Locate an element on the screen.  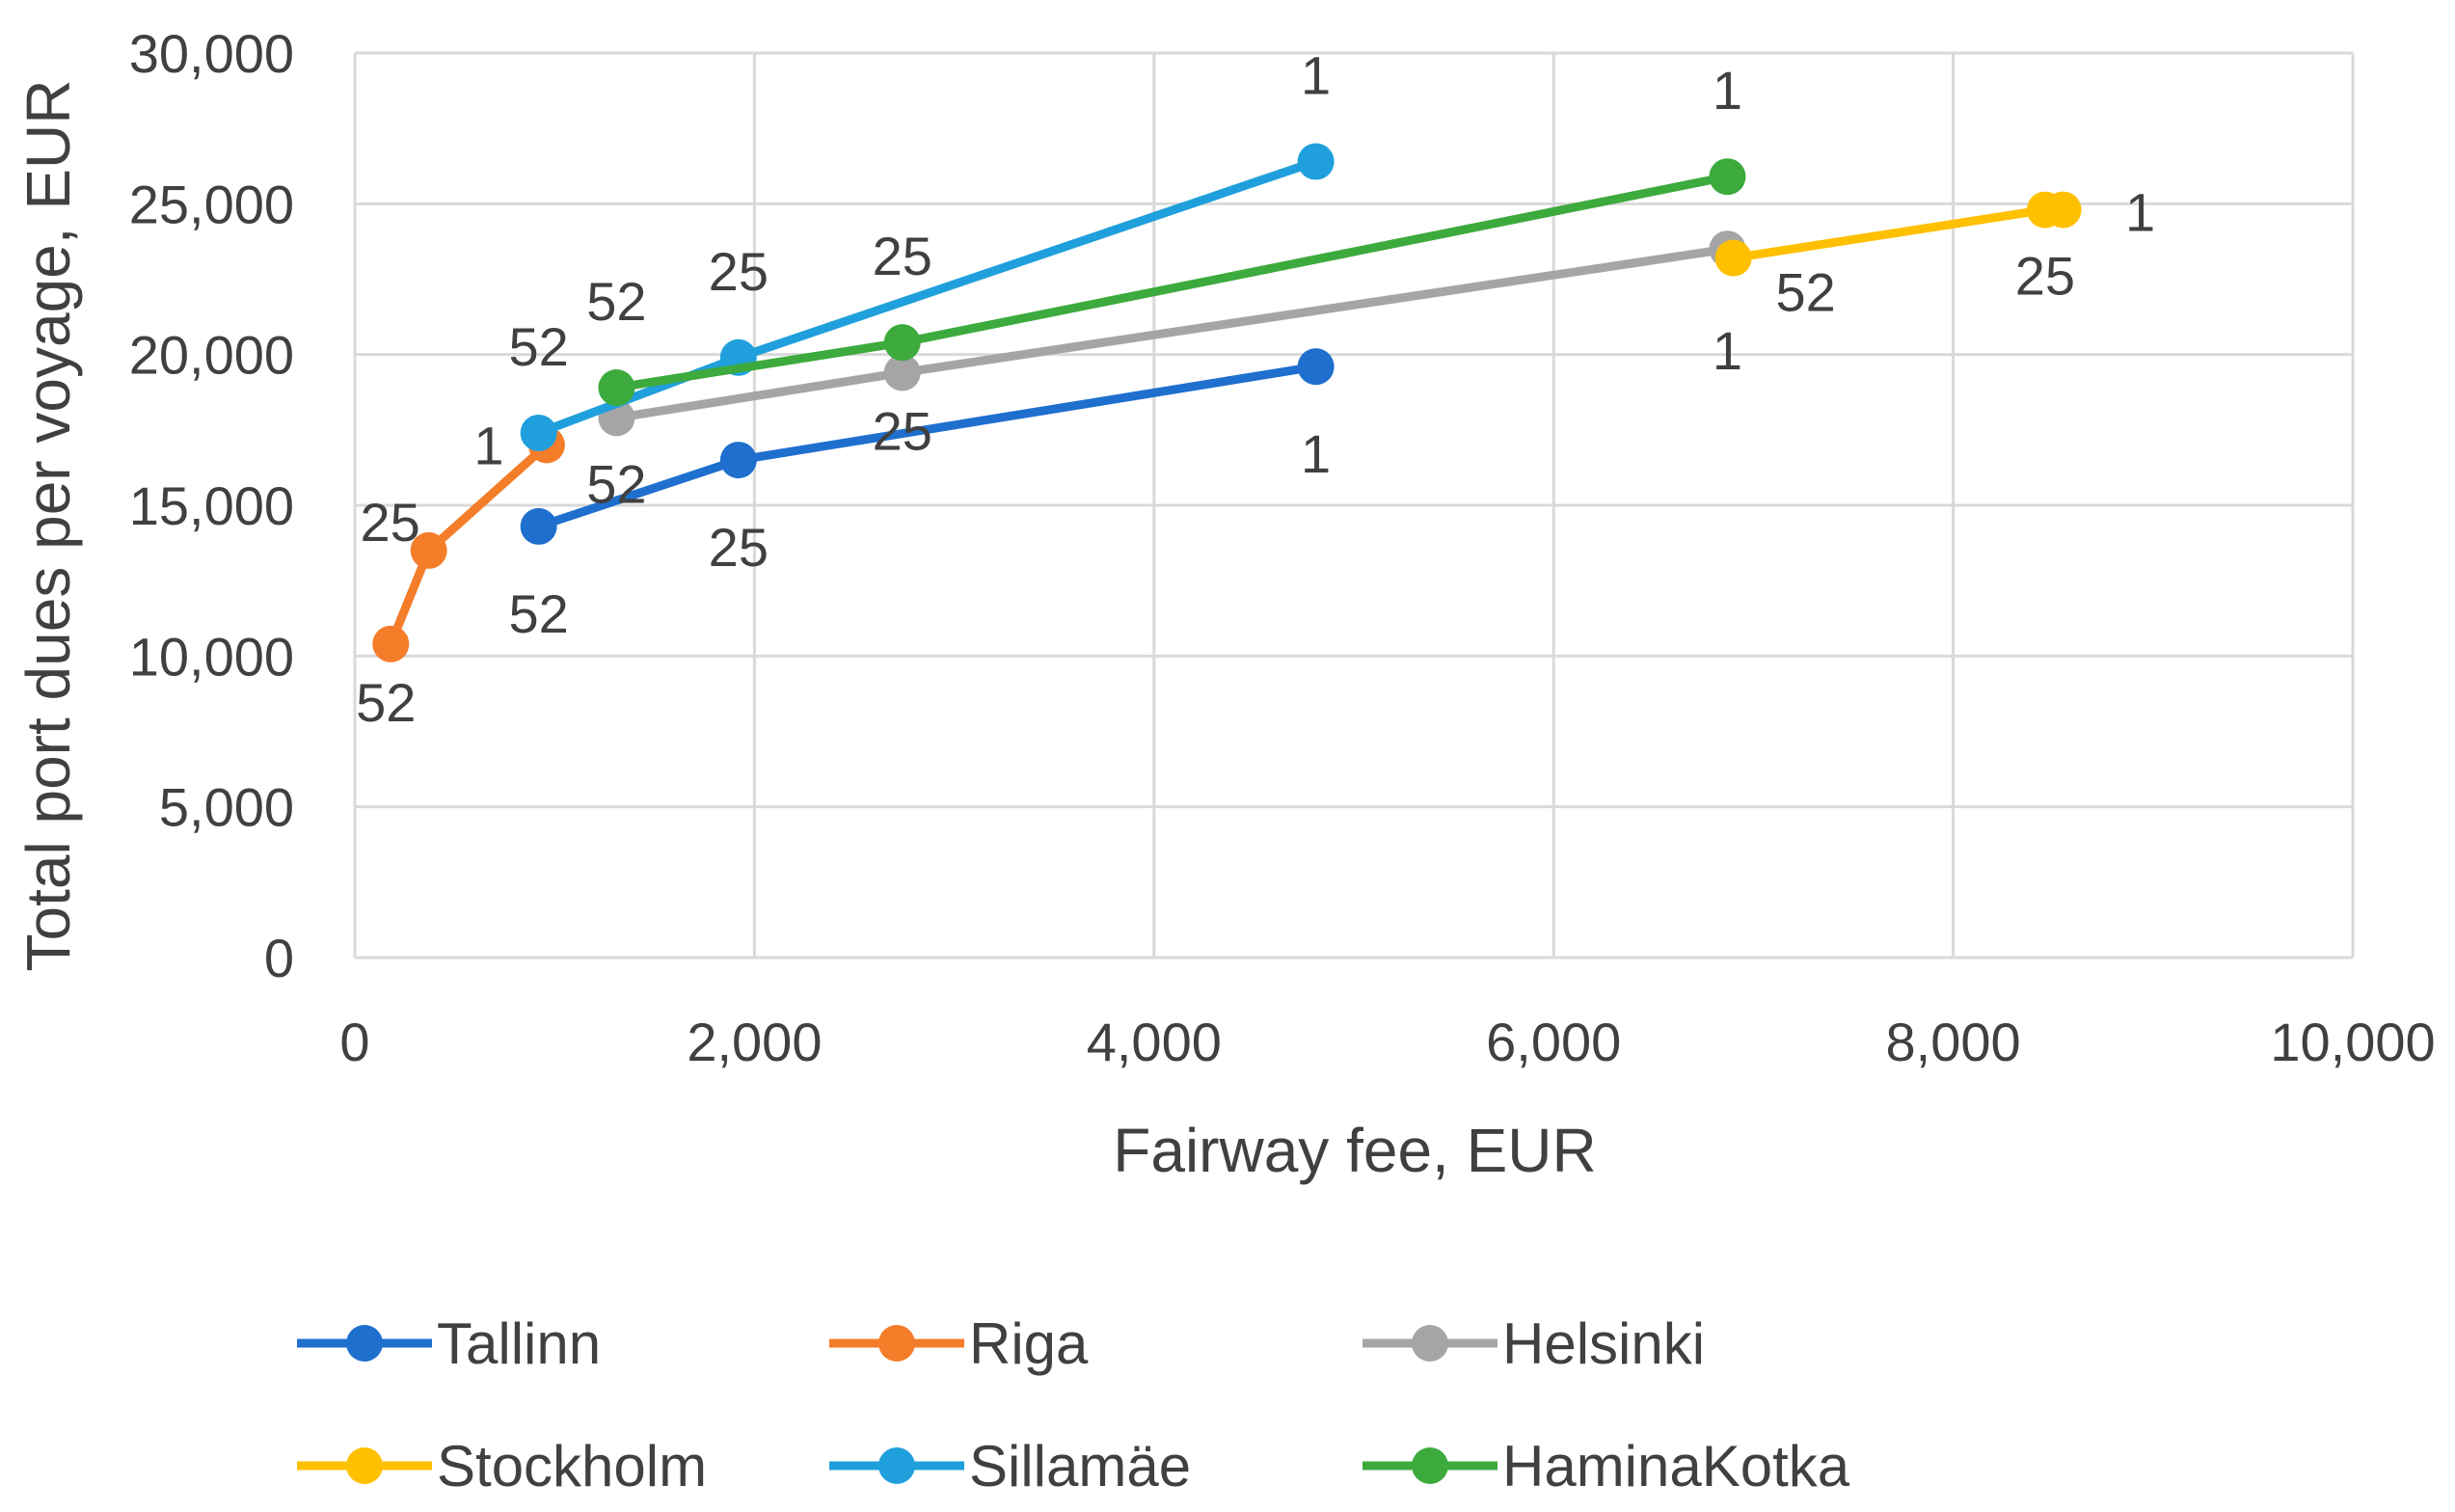
legend-label: Stockholm is located at coordinates (572, 1466).